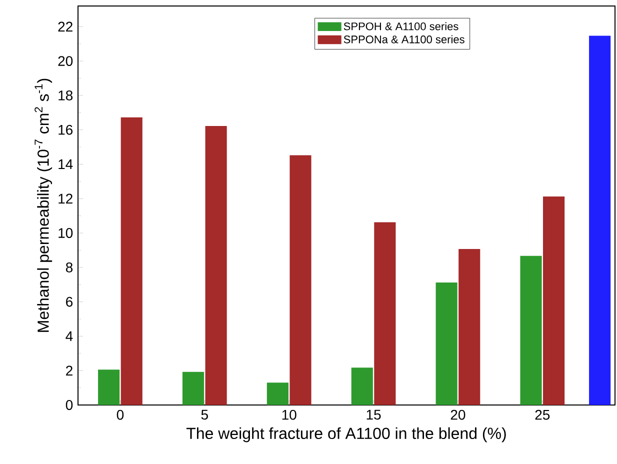  I want to click on x-axis-title: The weight fracture of A1100 in the blend (%), so click(346, 434).